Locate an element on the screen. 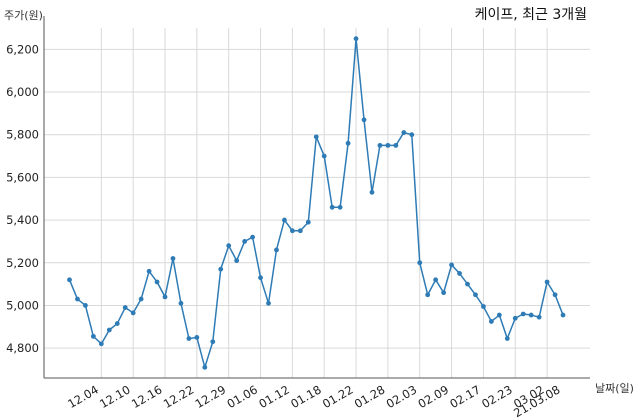 Image resolution: width=640 pixels, height=419 pixels. x-tick-label: 02.17 is located at coordinates (465, 396).